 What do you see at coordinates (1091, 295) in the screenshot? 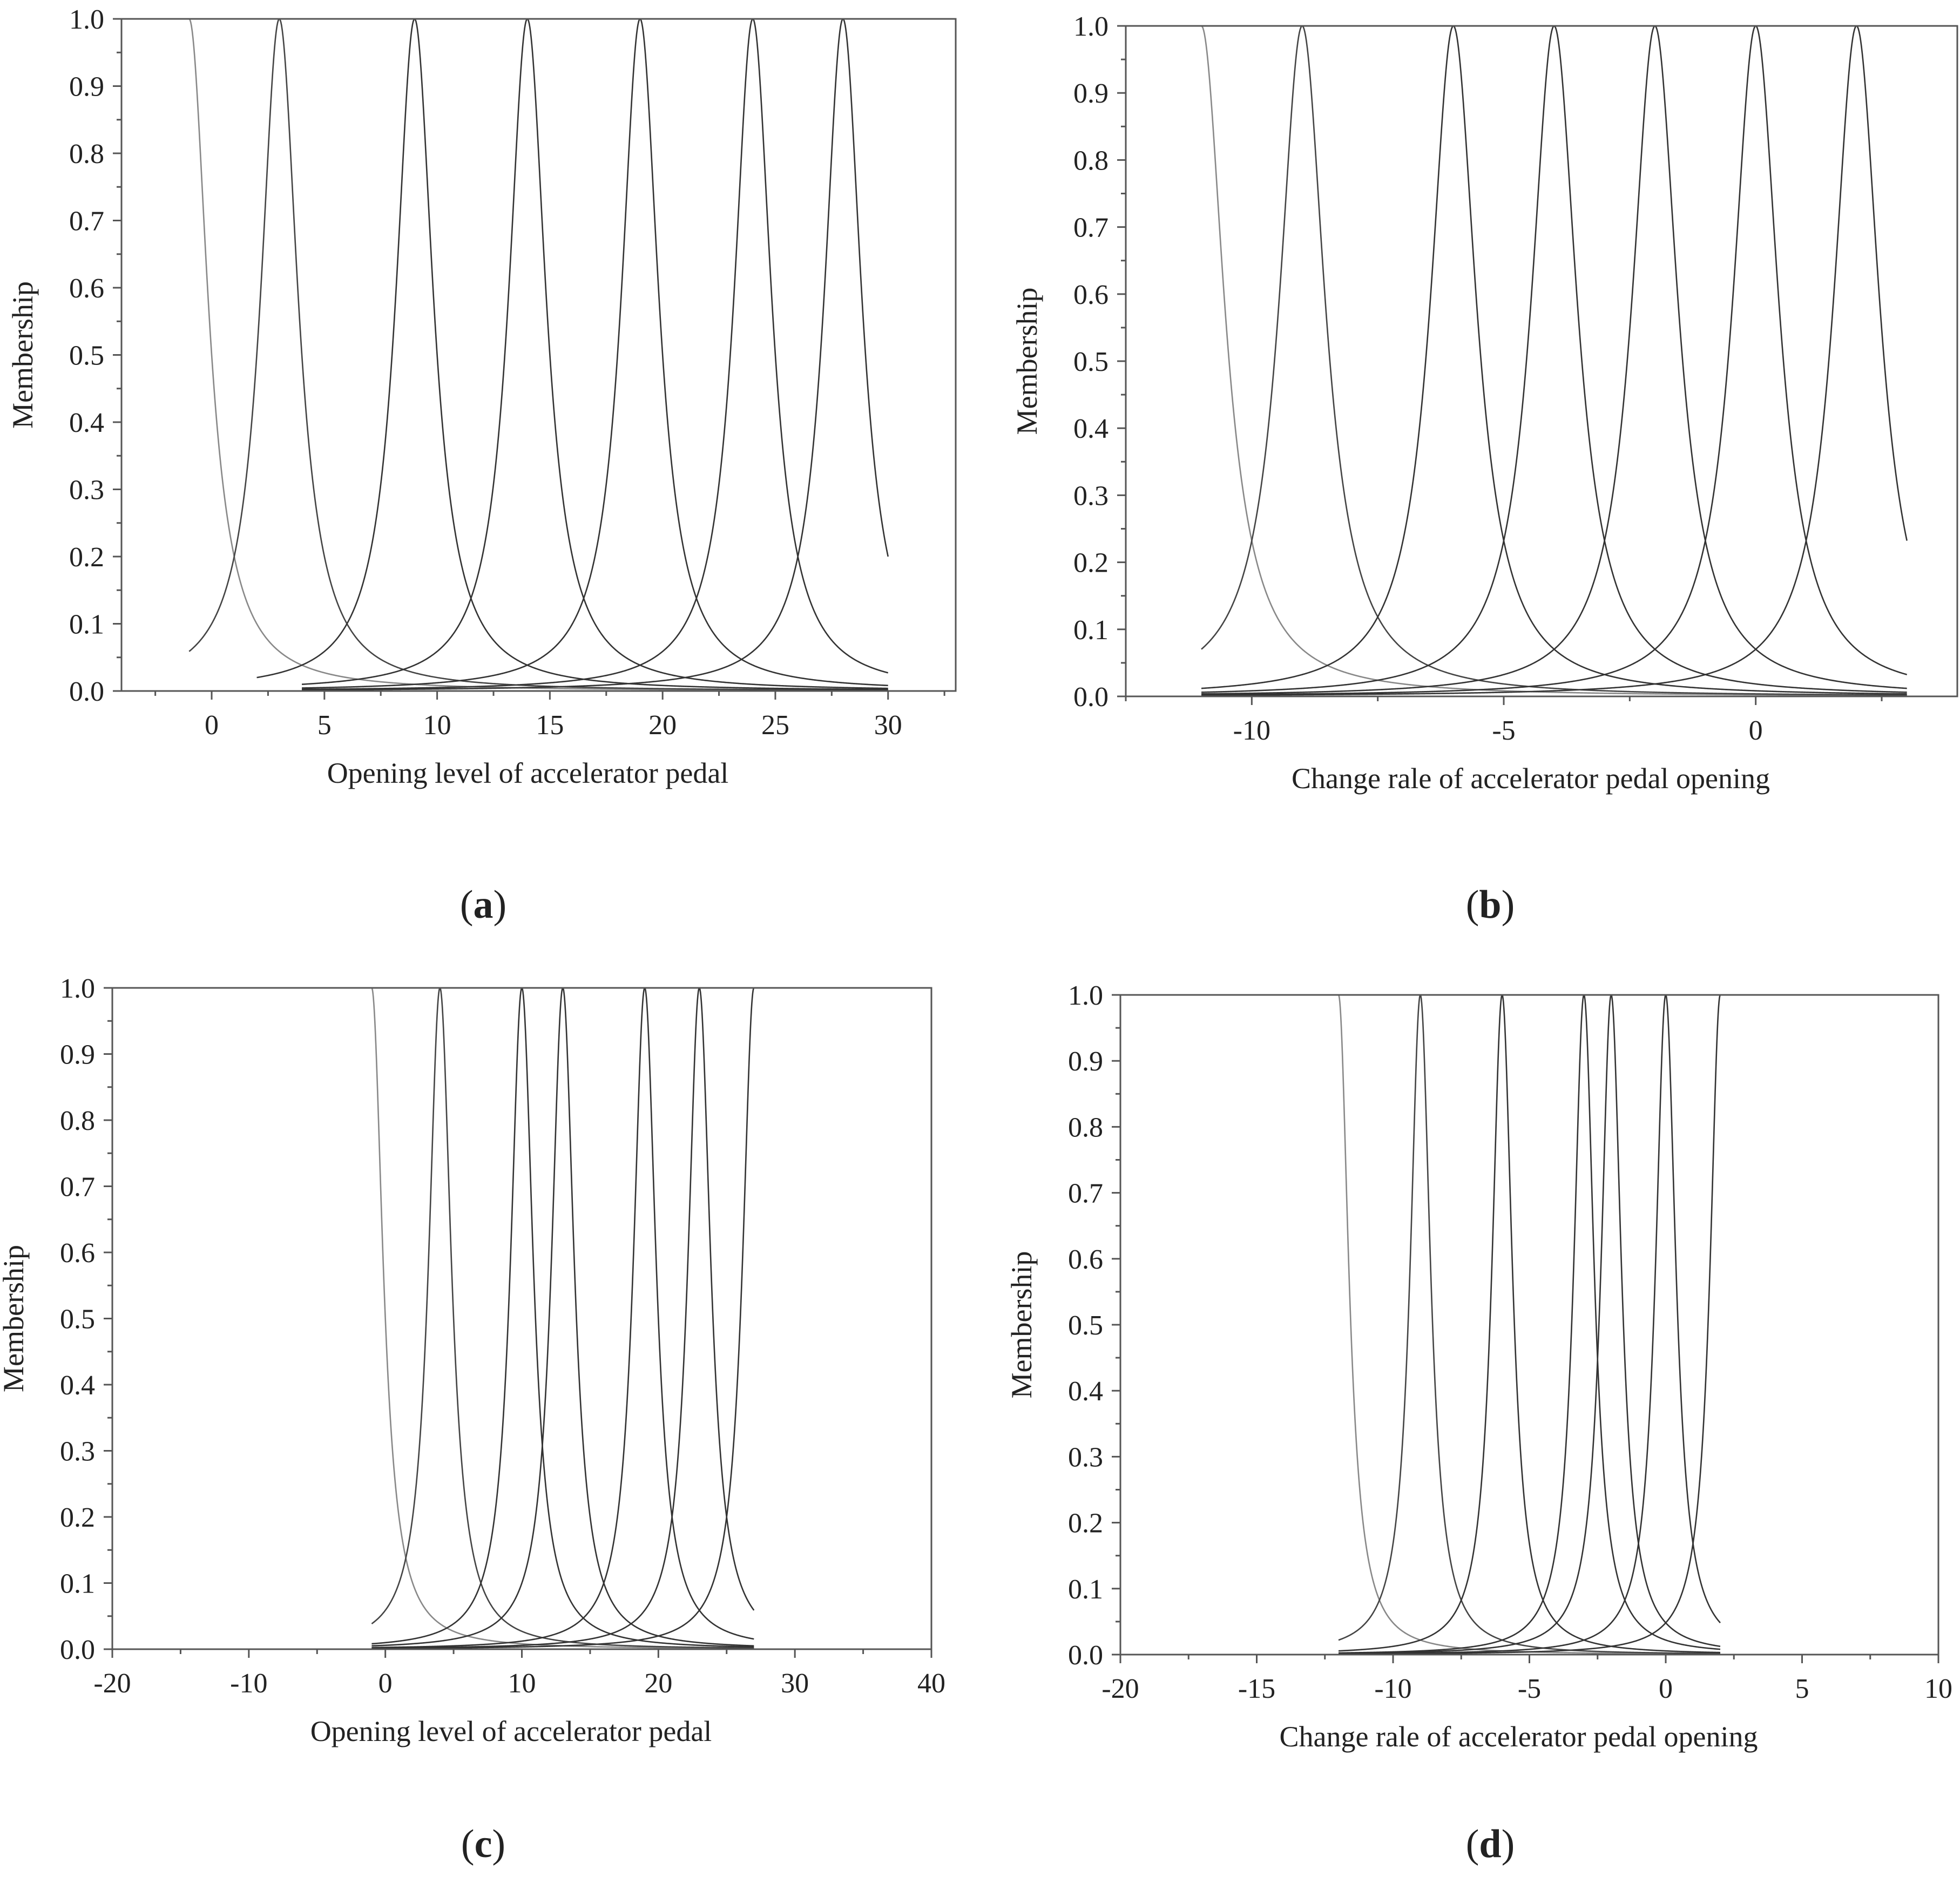
I see `panel-b-y-tick-label: 0.6` at bounding box center [1091, 295].